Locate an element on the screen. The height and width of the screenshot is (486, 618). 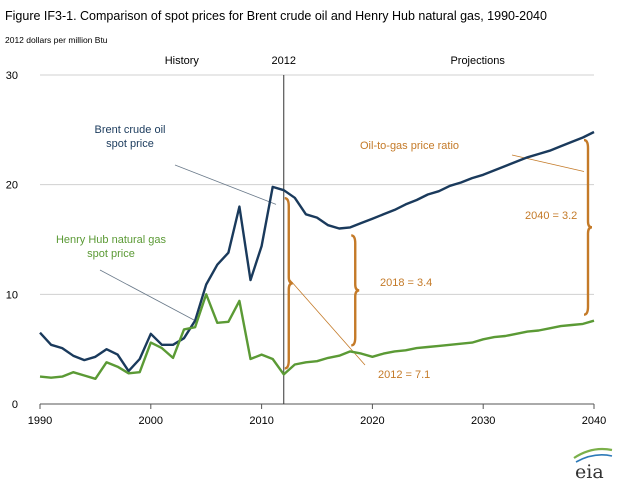
ratio-label-2040: 2040 = 3.2 is located at coordinates (551, 216).